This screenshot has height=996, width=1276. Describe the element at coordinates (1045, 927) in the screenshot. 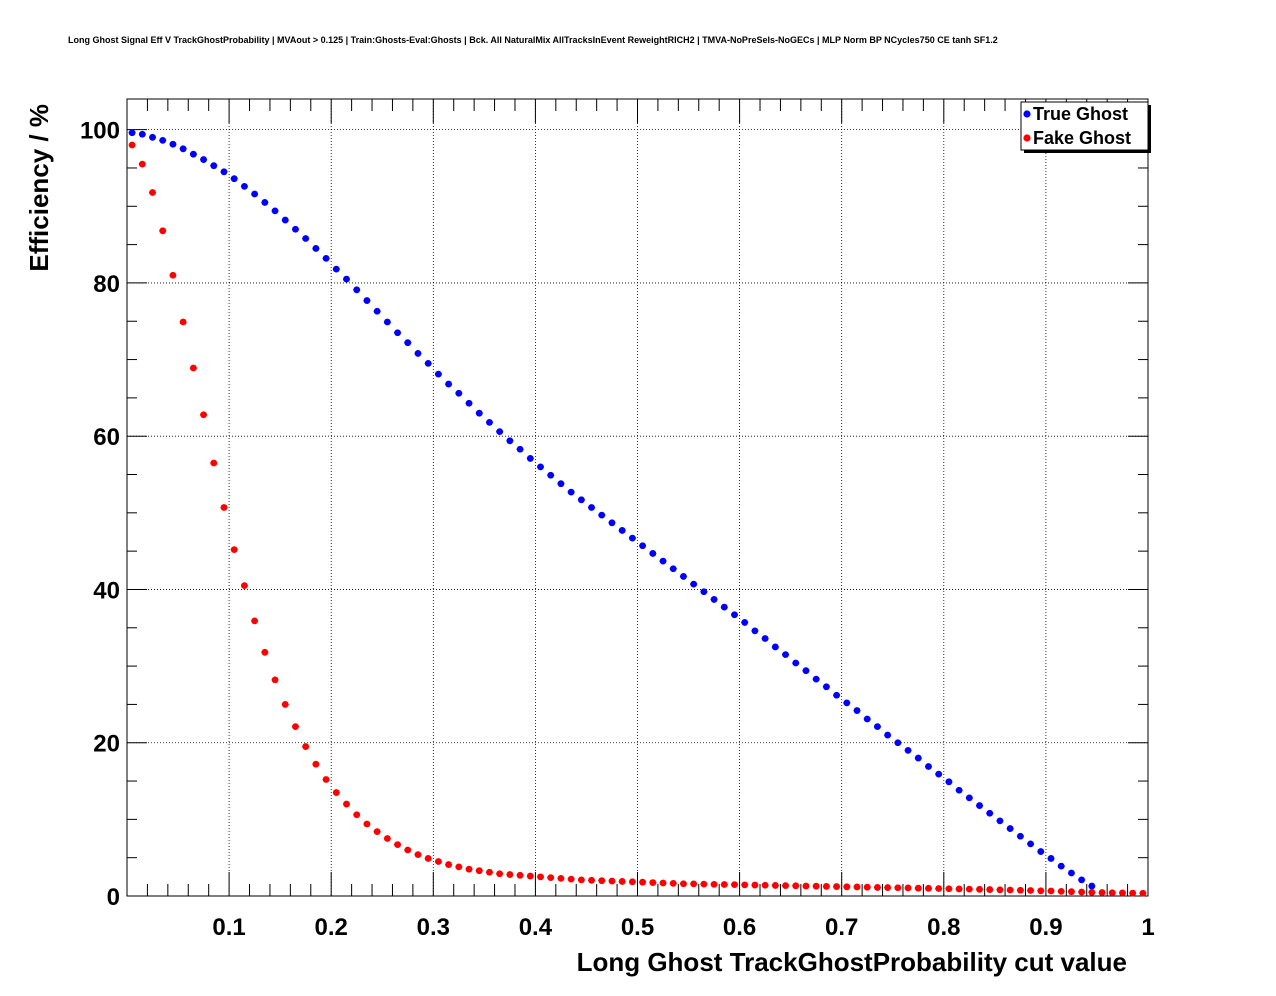

I see `x-tick-label: 0.9` at that location.